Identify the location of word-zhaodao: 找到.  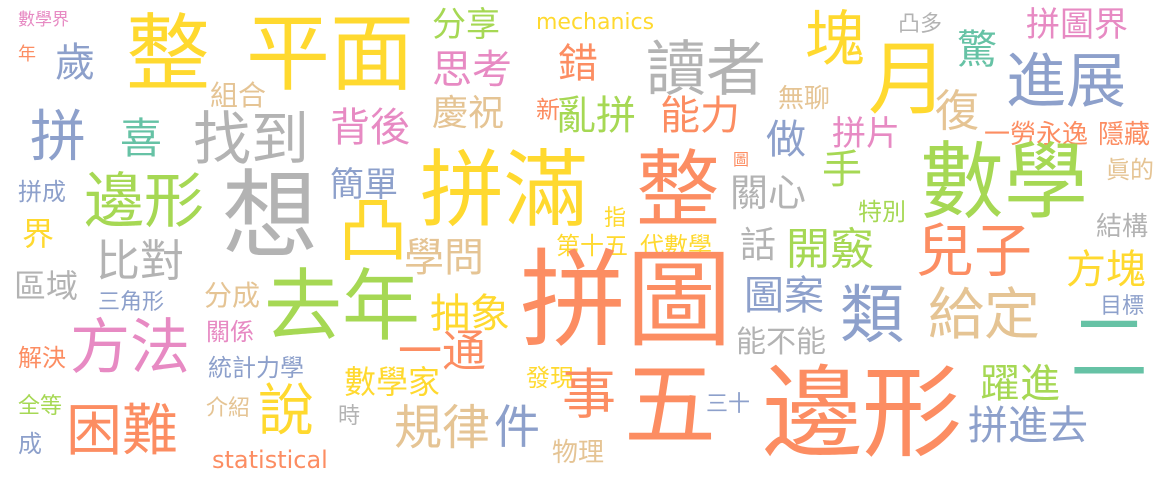
(251, 139).